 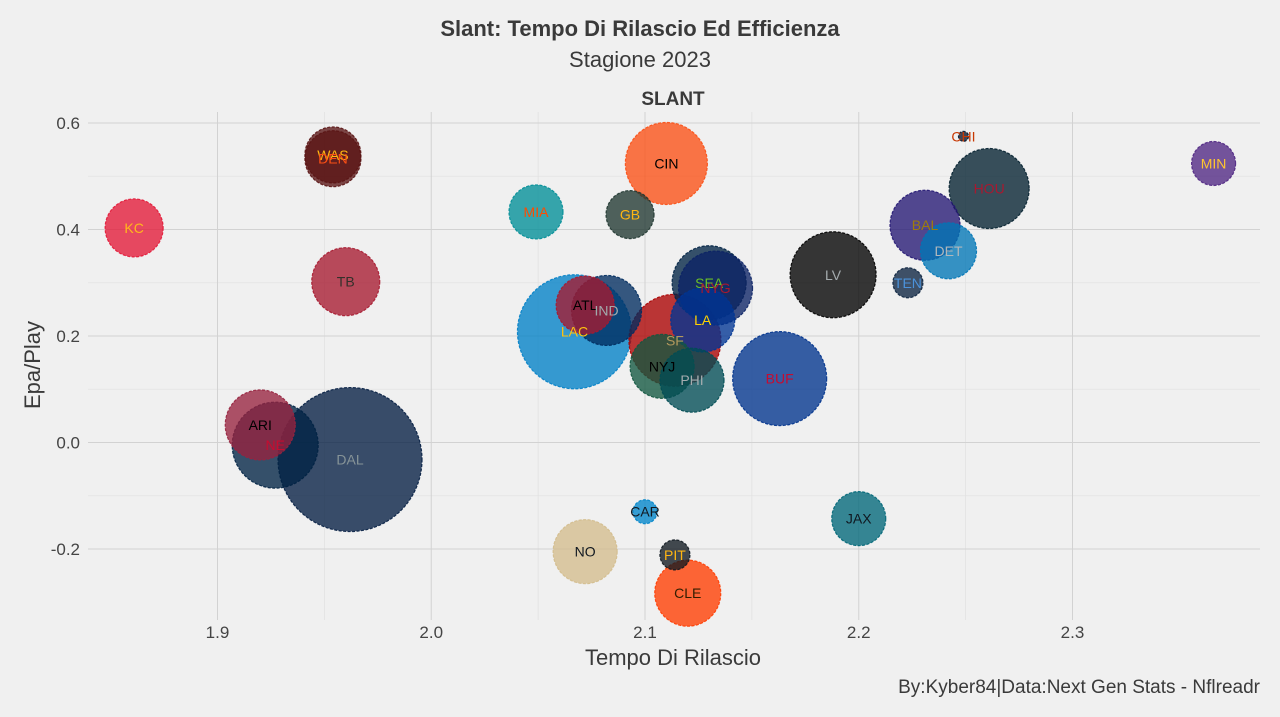 What do you see at coordinates (709, 283) in the screenshot?
I see `team-label-sea: SEA` at bounding box center [709, 283].